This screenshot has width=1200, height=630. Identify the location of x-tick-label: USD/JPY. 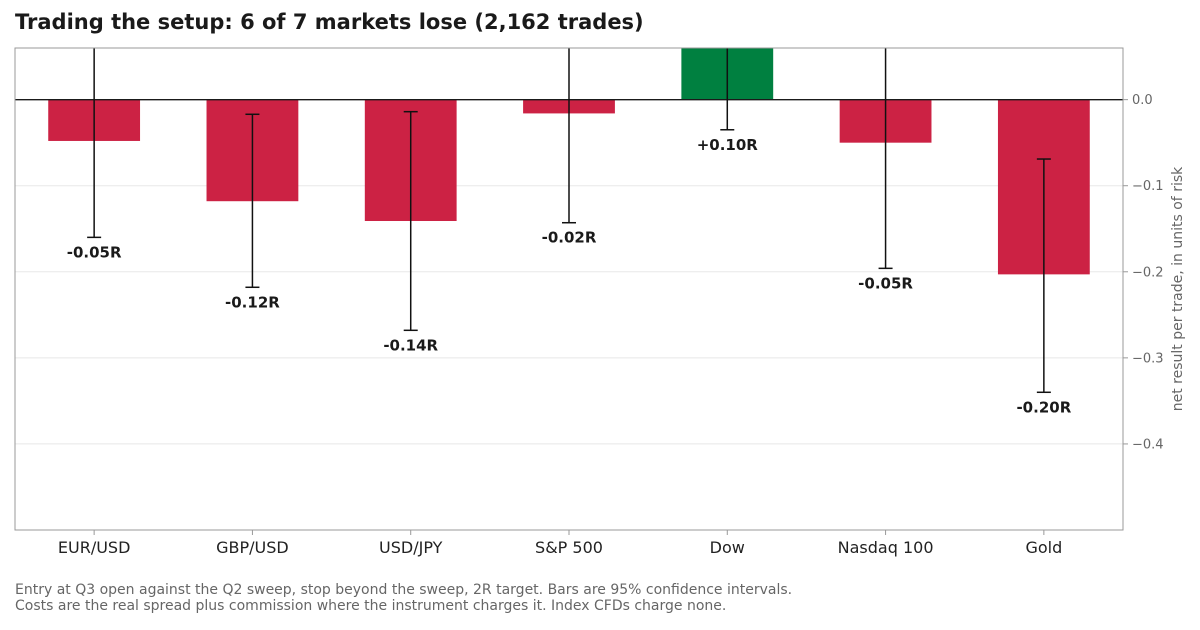
(411, 547).